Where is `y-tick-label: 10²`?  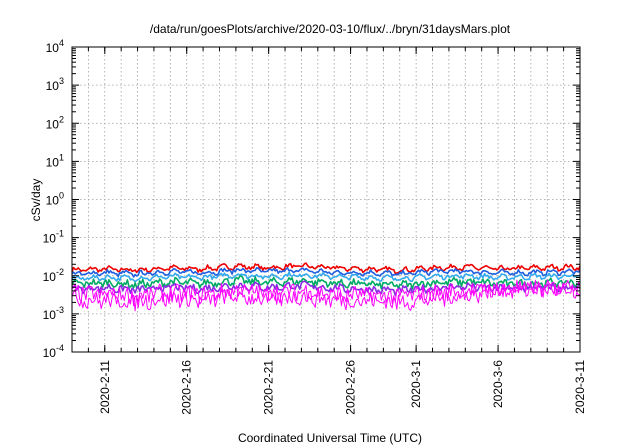 y-tick-label: 10² is located at coordinates (55, 122).